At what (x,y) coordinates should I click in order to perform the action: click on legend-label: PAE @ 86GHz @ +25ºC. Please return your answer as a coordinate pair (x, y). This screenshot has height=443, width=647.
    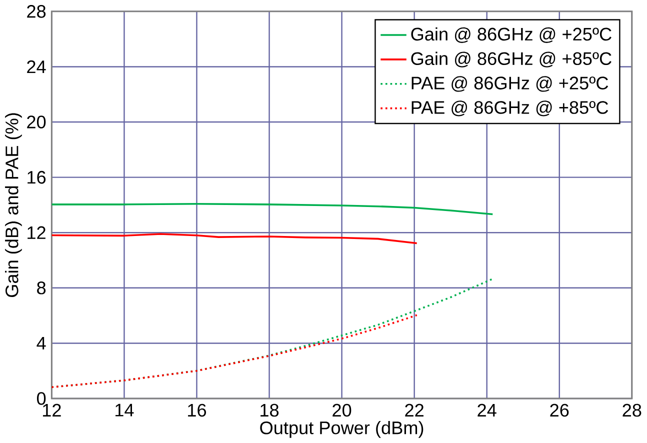
    Looking at the image, I should click on (510, 84).